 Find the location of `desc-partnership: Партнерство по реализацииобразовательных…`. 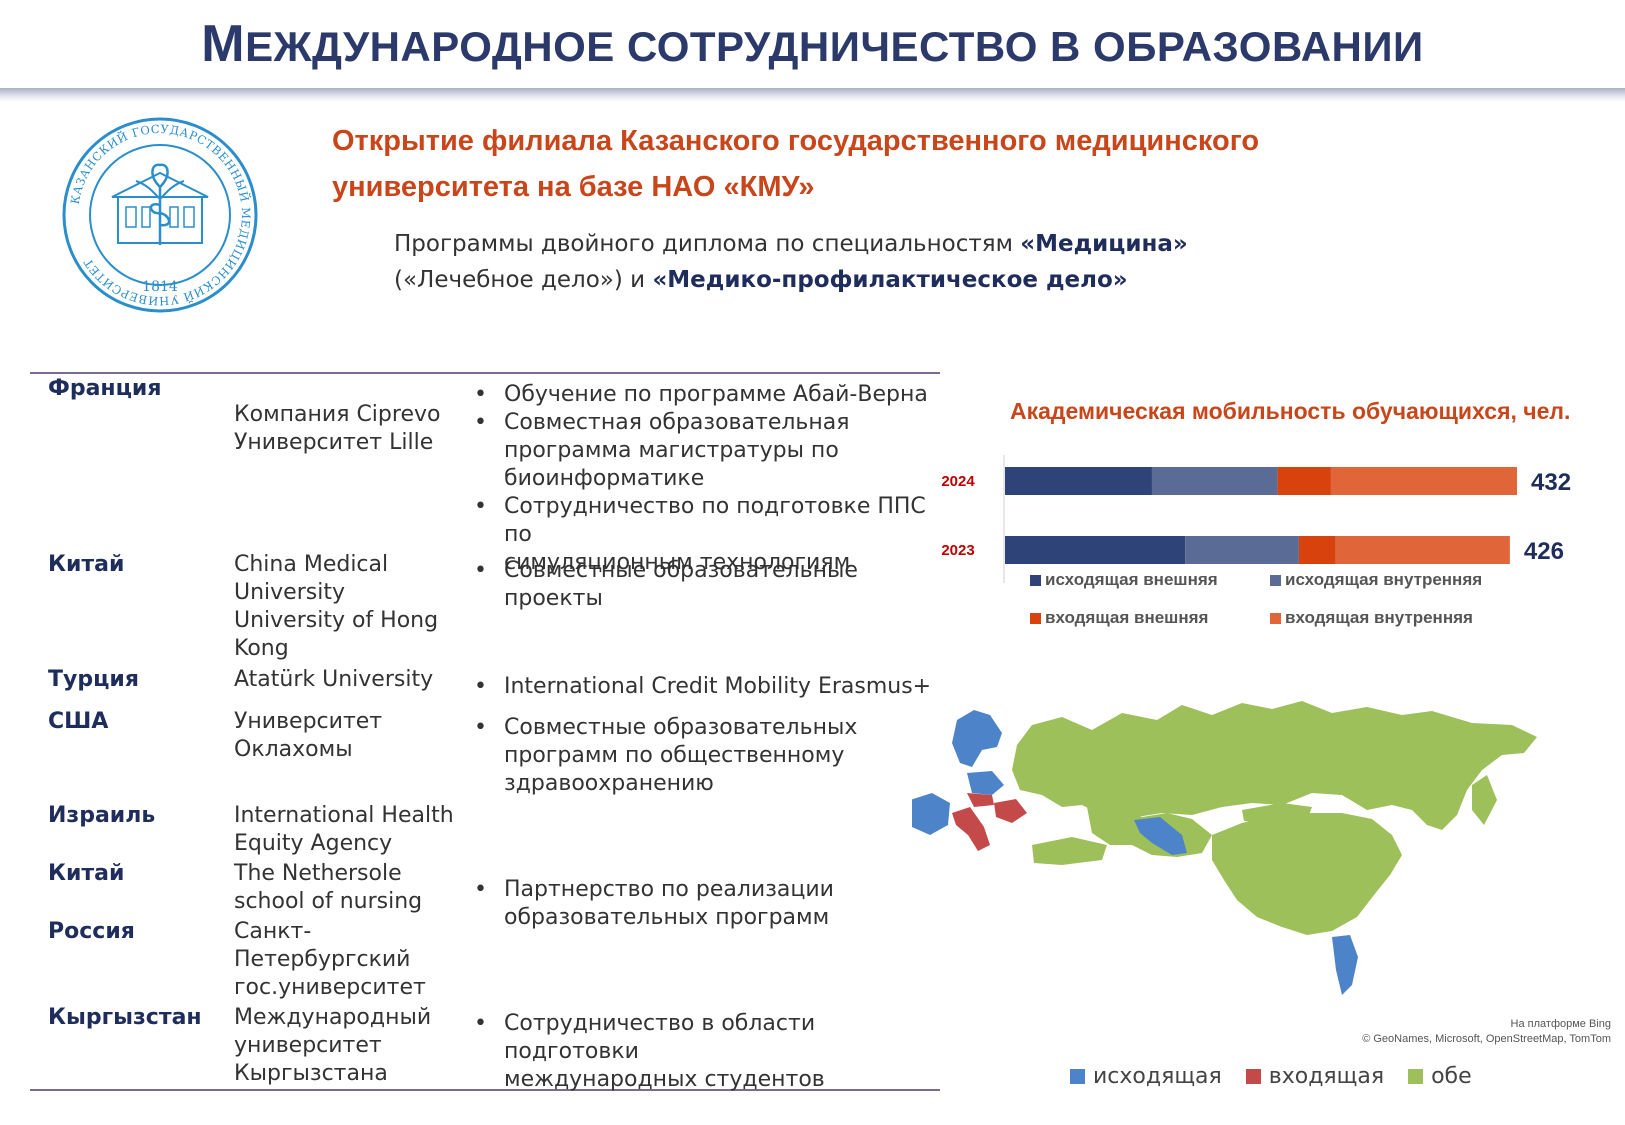

desc-partnership: Партнерство по реализацииобразовательных… is located at coordinates (704, 904).